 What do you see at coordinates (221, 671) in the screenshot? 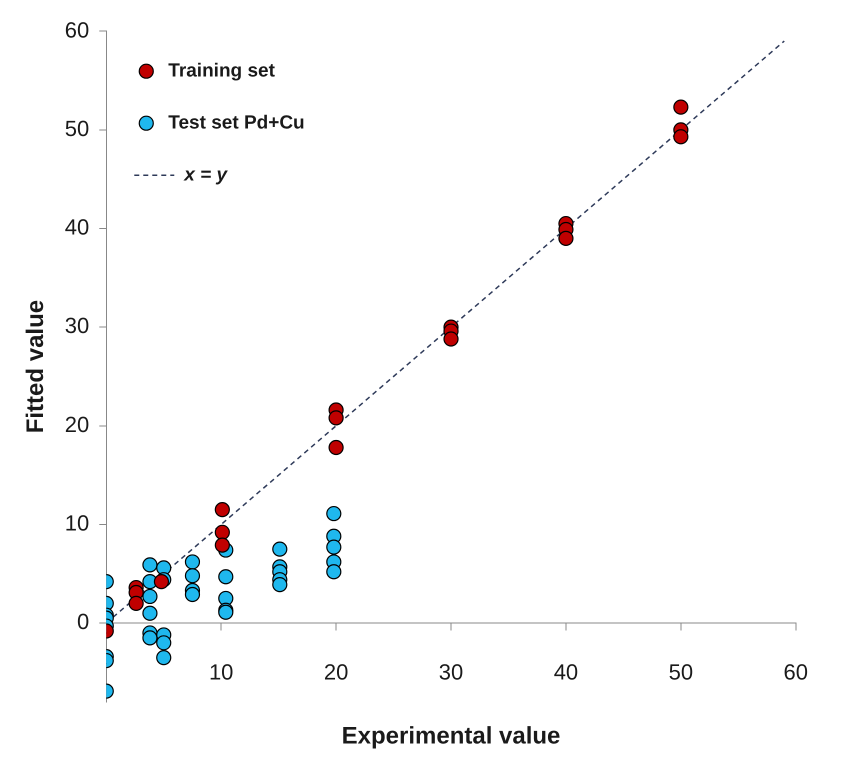
I see `x-tick-label: 10` at bounding box center [221, 671].